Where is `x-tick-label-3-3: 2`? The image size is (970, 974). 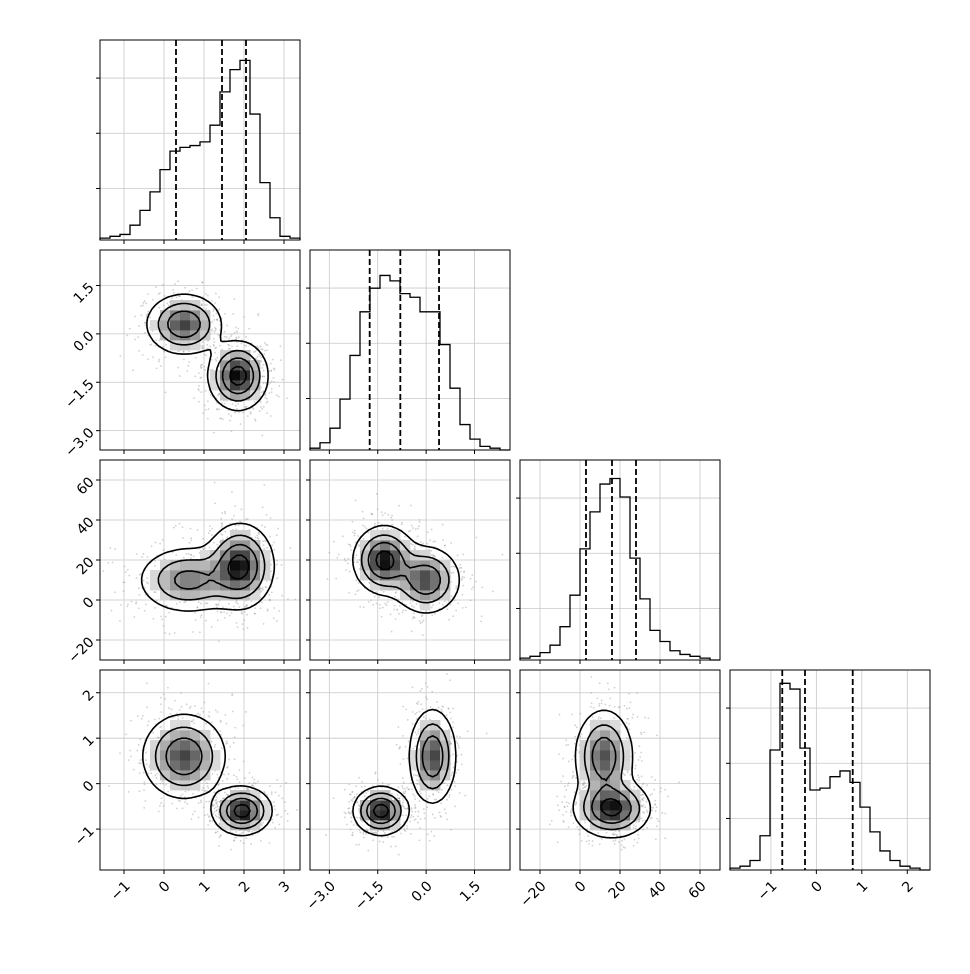
x-tick-label-3-3: 2 is located at coordinates (908, 887).